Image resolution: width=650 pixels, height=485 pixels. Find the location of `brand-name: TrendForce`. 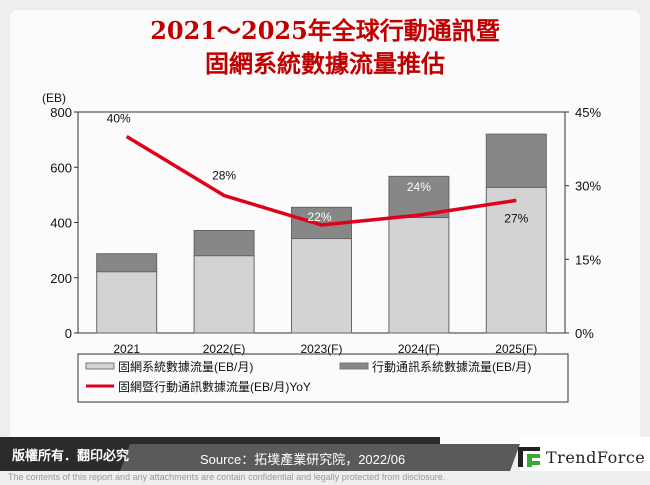

brand-name: TrendForce is located at coordinates (596, 457).